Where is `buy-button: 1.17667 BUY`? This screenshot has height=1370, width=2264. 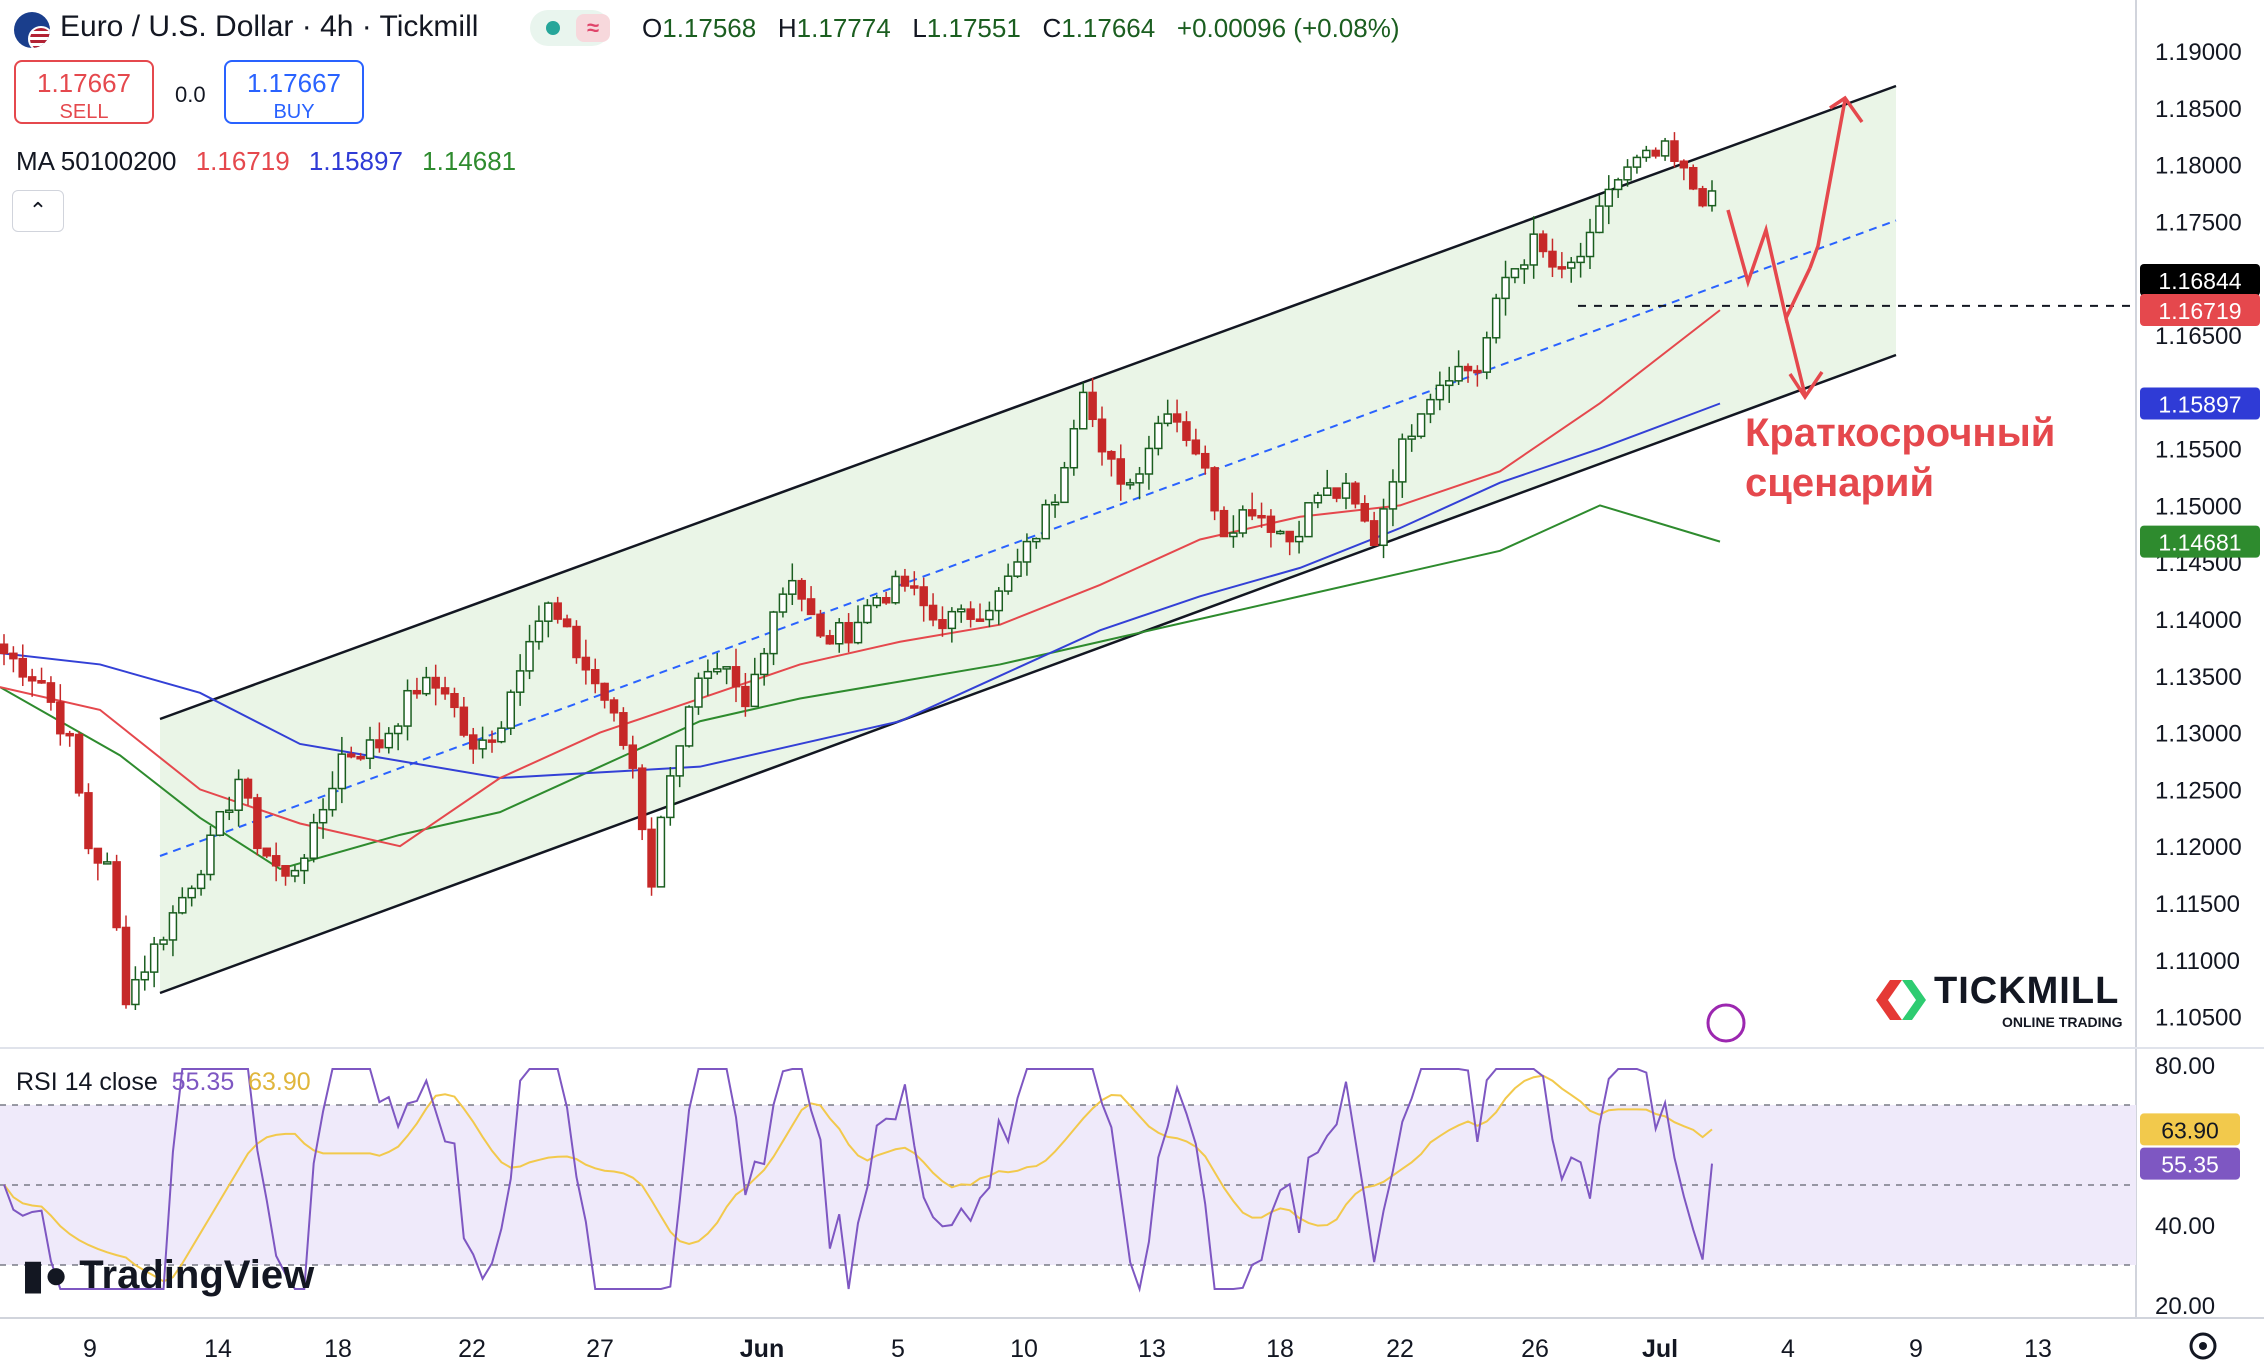 buy-button: 1.17667 BUY is located at coordinates (294, 92).